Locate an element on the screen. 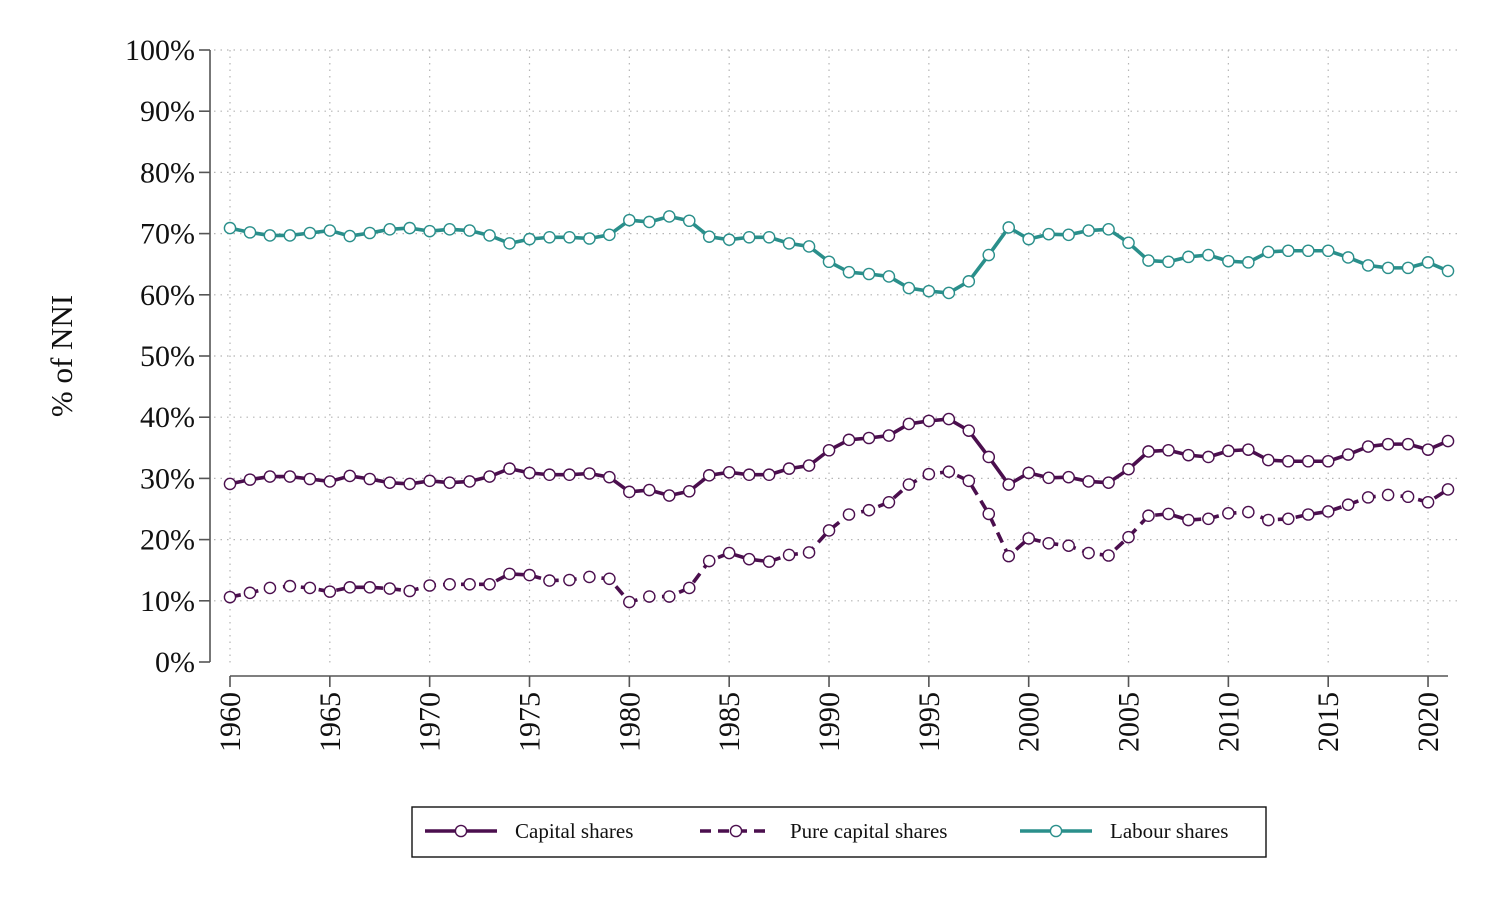 This screenshot has height=905, width=1500. legend-marker is located at coordinates (1056, 831).